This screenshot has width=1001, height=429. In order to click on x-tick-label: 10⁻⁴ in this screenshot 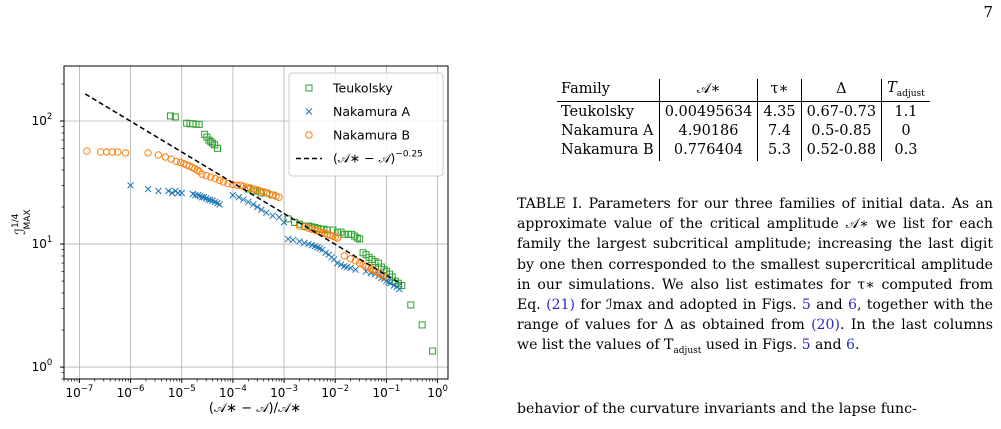, I will do `click(233, 392)`.